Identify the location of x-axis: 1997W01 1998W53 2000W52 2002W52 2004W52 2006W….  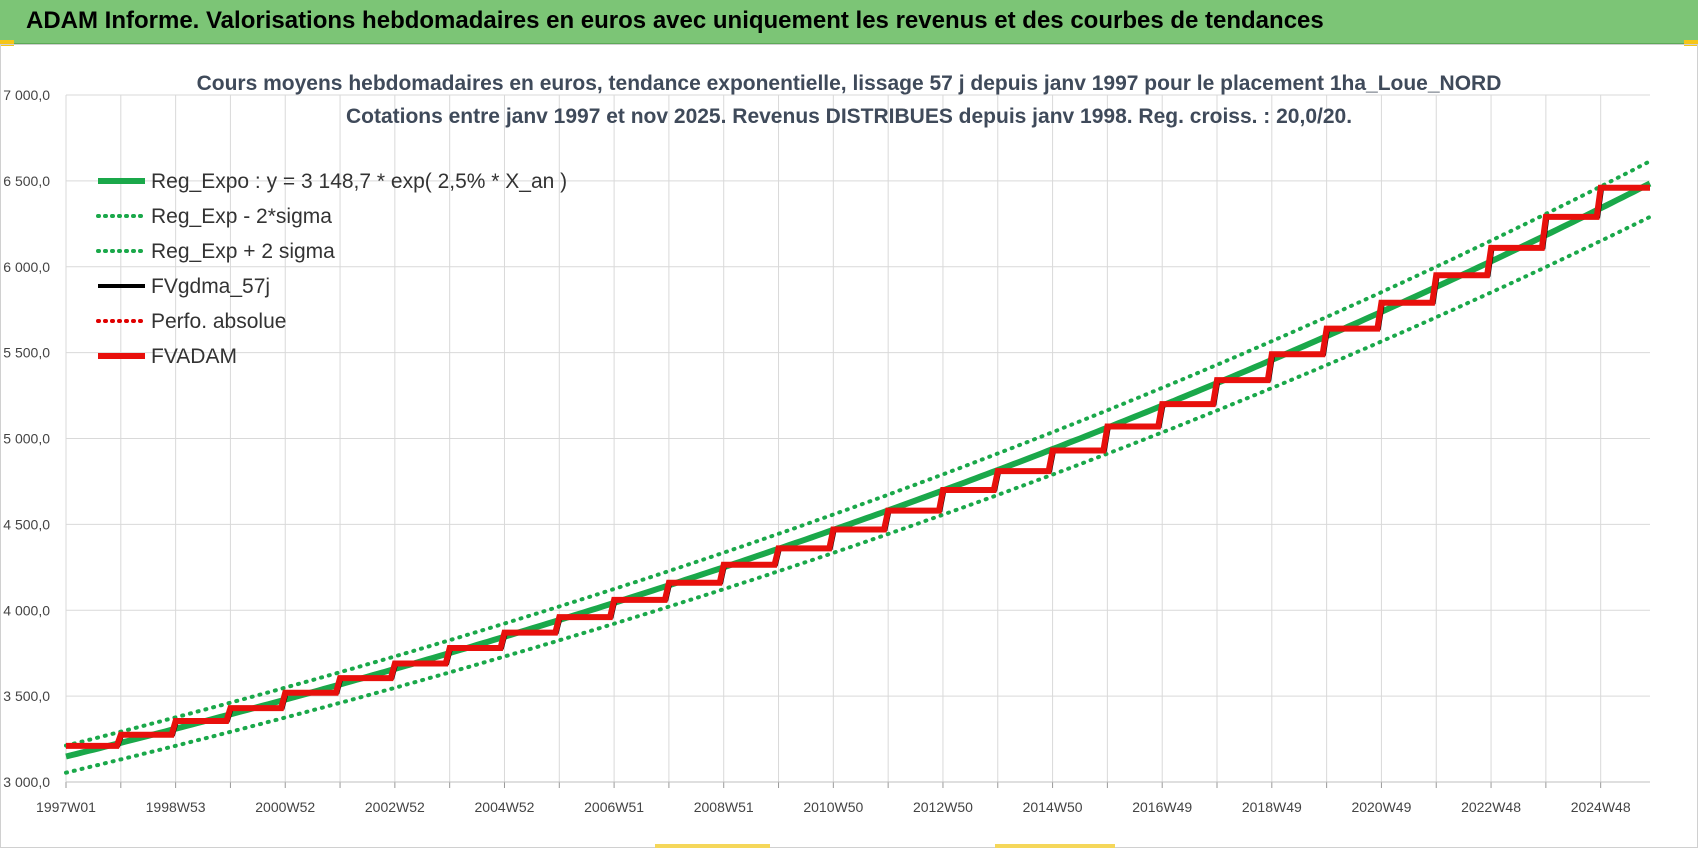
(843, 798).